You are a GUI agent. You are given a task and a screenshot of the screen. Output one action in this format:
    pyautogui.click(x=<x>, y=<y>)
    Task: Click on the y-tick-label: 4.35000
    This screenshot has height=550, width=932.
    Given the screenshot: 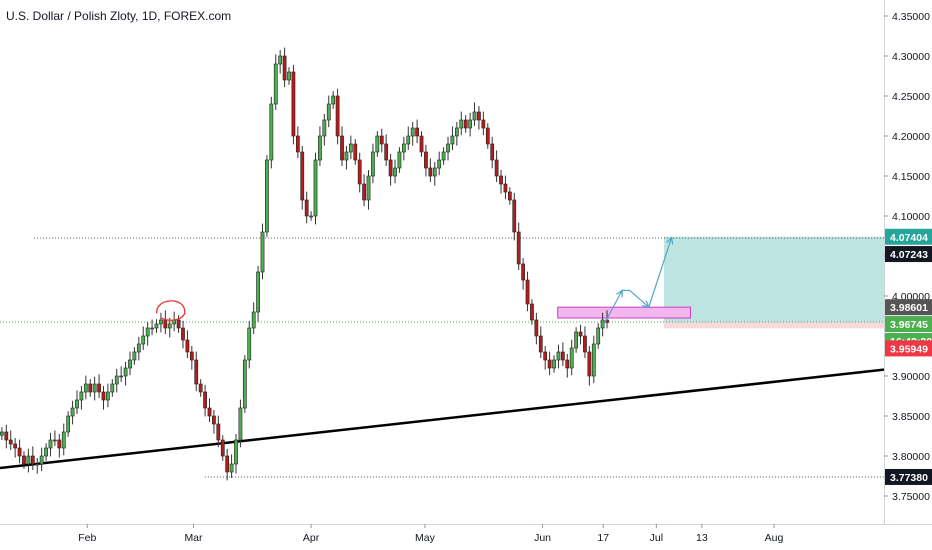 What is the action you would take?
    pyautogui.click(x=911, y=17)
    